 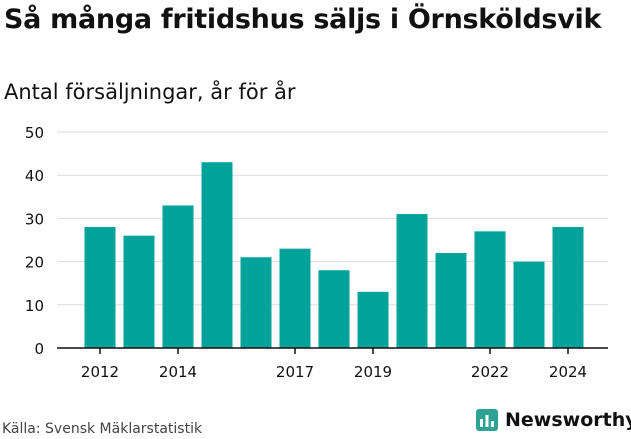 I want to click on y-tick-label: 30, so click(x=34, y=219).